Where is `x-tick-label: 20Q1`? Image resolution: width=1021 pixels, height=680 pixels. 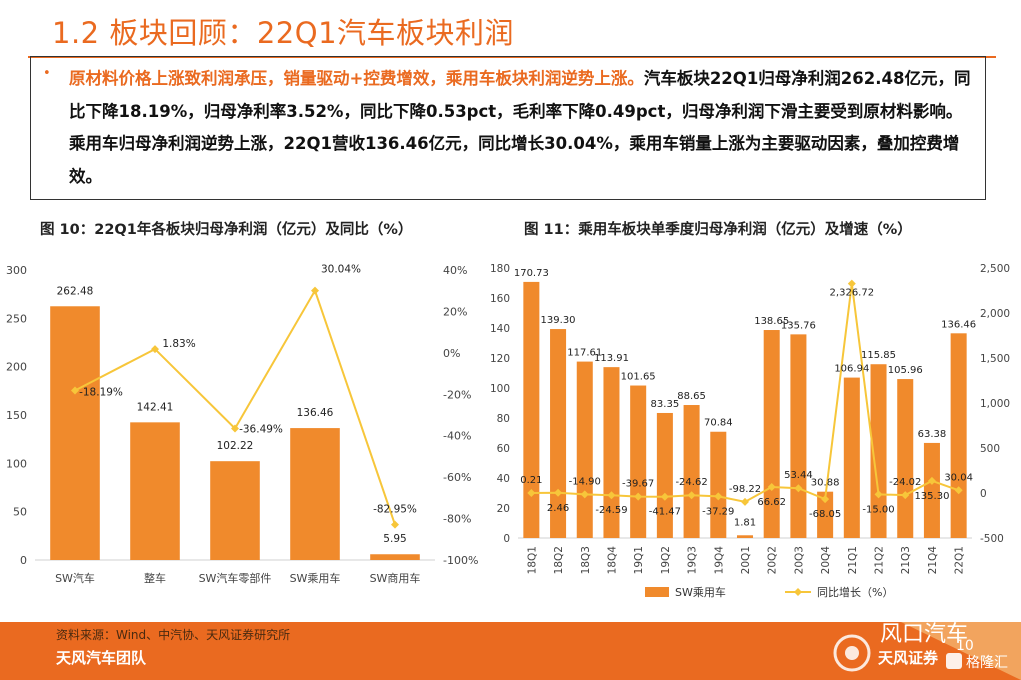
x-tick-label: 20Q1 is located at coordinates (746, 560).